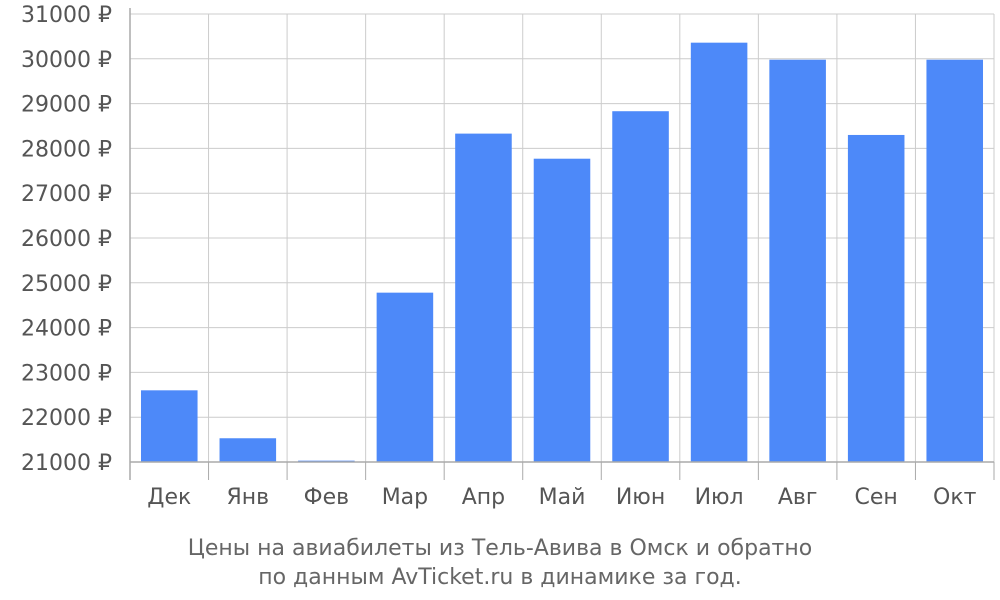 Image resolution: width=1000 pixels, height=600 pixels. What do you see at coordinates (955, 261) in the screenshot?
I see `bar-Окт` at bounding box center [955, 261].